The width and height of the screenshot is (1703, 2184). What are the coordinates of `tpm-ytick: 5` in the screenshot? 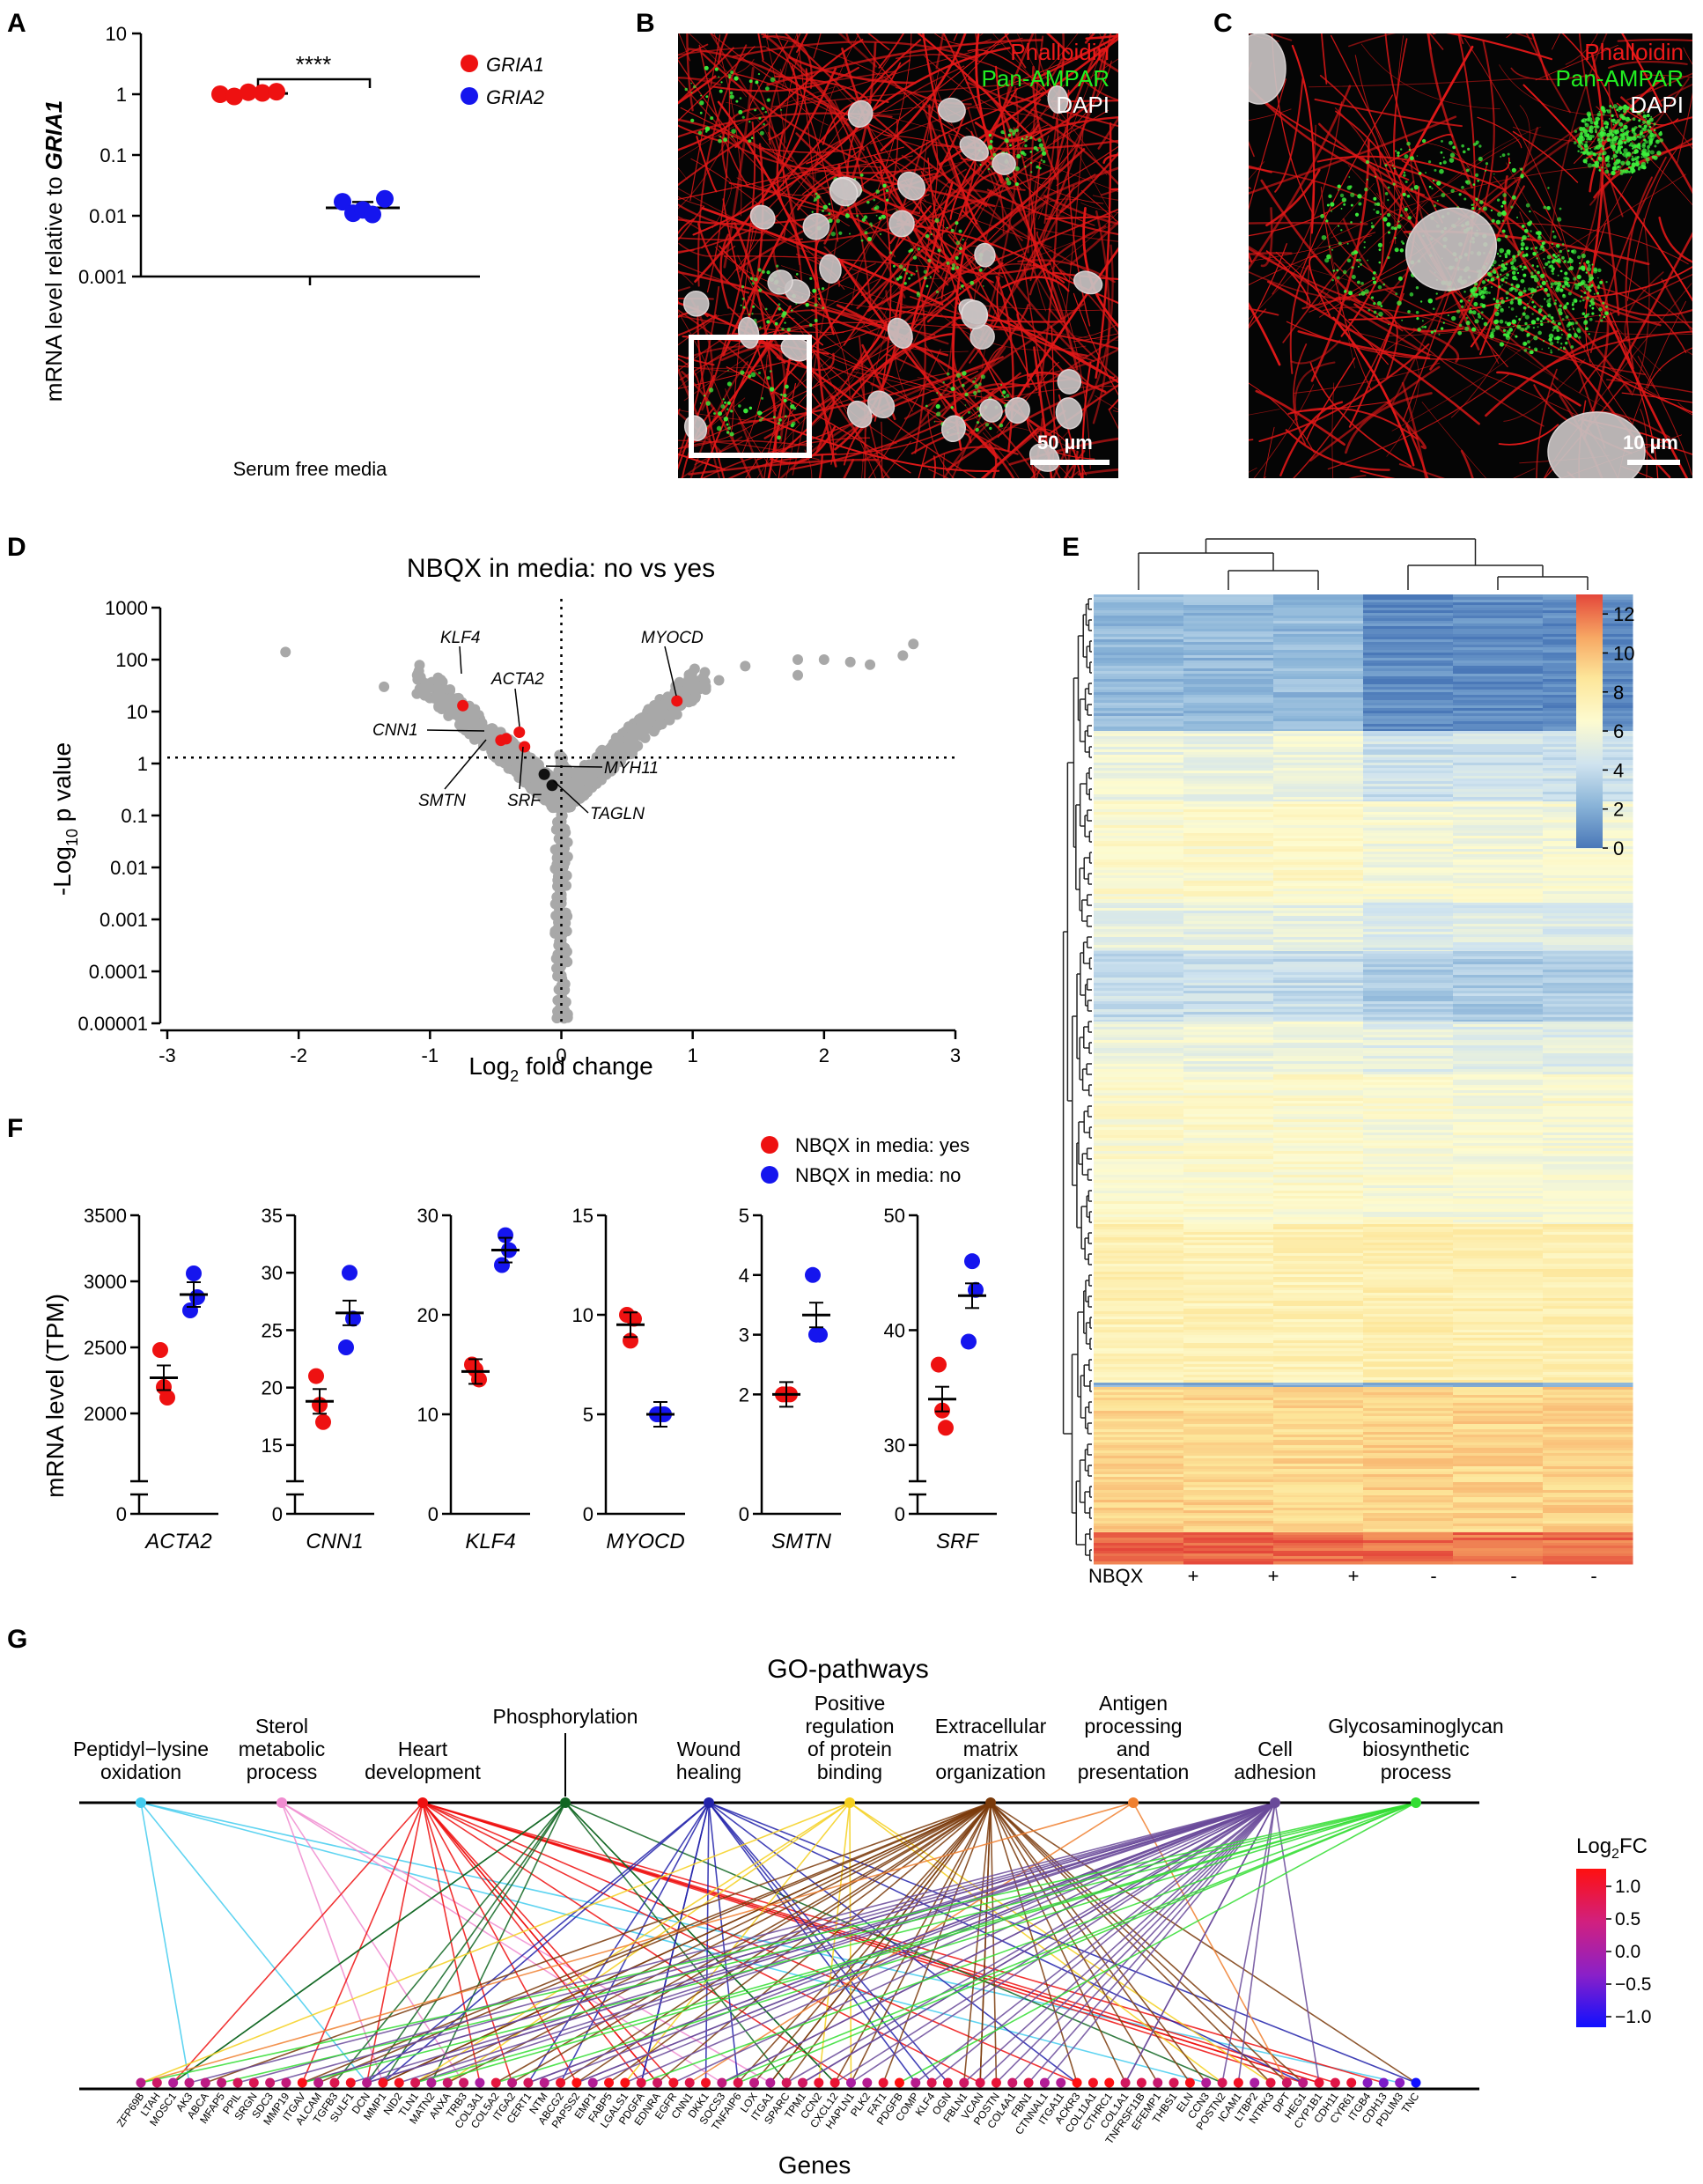 It's located at (744, 1216).